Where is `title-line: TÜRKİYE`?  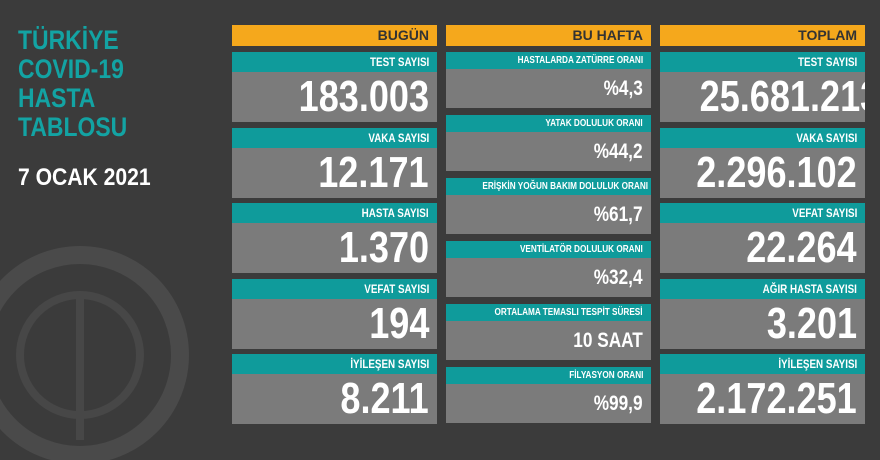
title-line: TÜRKİYE is located at coordinates (68, 40).